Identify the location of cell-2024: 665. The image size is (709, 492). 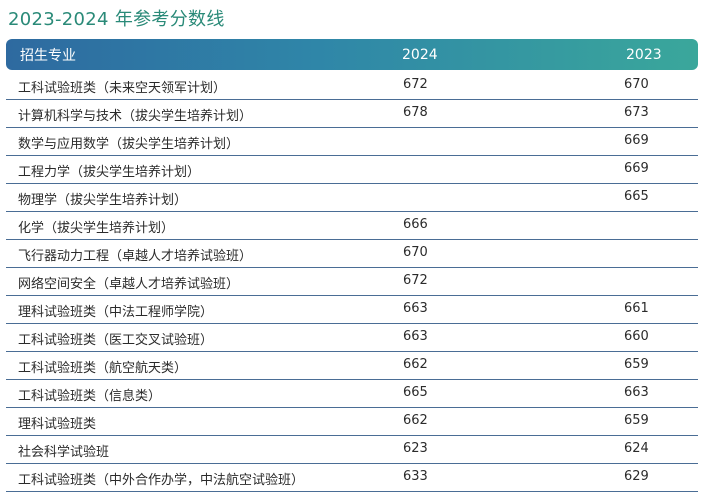
(415, 392).